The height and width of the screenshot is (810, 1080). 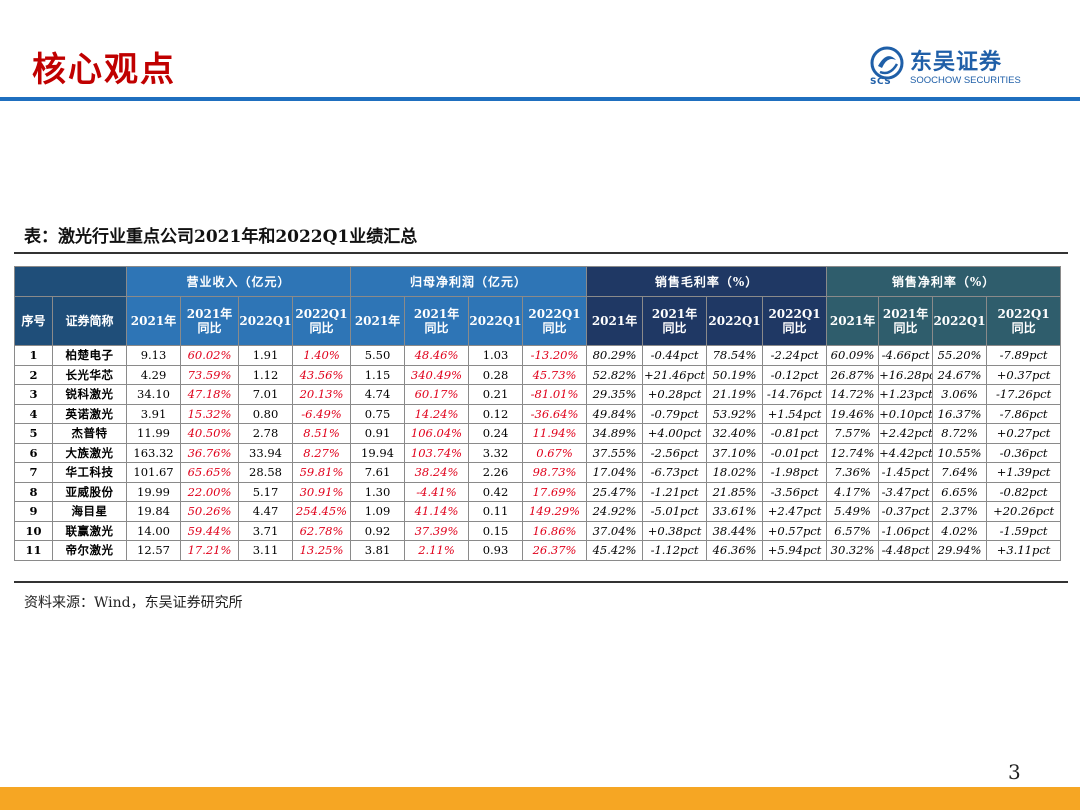 I want to click on table-cell: +0.10pct, so click(x=906, y=413).